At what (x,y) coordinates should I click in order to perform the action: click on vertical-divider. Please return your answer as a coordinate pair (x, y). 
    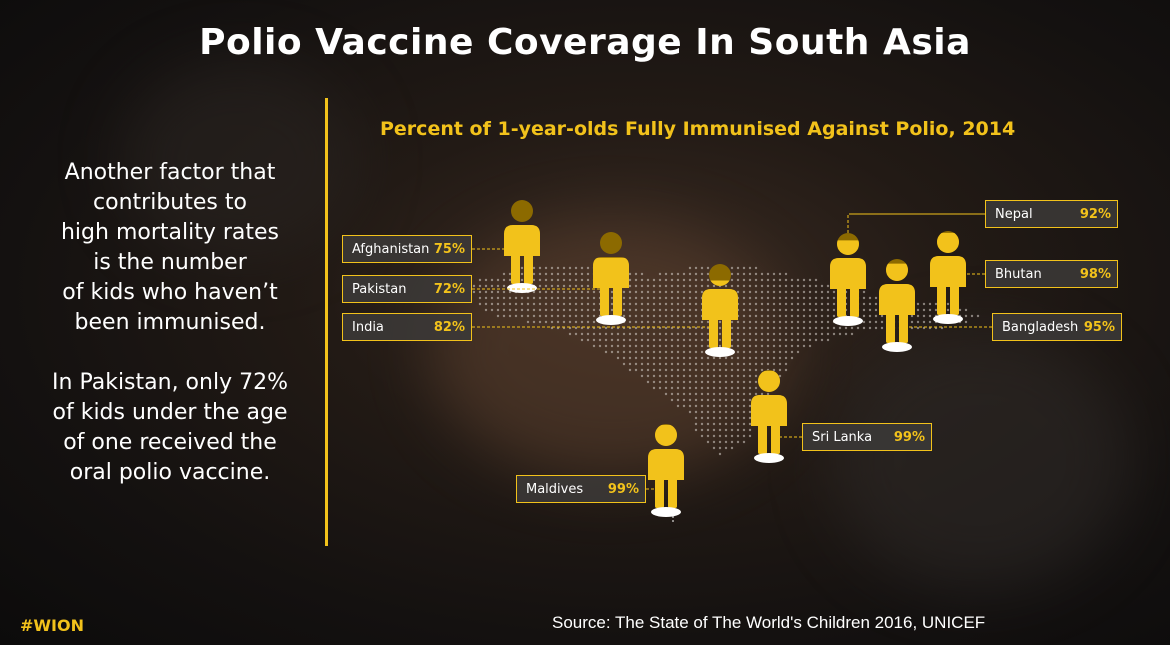
    Looking at the image, I should click on (326, 322).